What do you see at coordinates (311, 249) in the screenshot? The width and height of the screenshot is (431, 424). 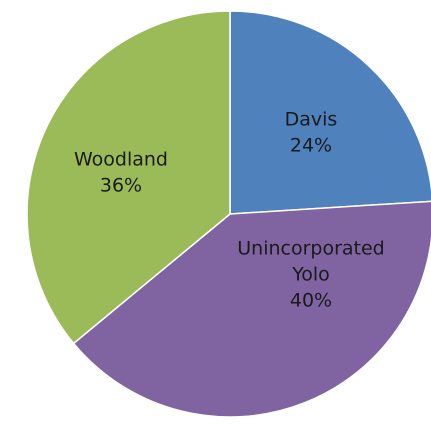 I see `slice-name-label: Unincorporated` at bounding box center [311, 249].